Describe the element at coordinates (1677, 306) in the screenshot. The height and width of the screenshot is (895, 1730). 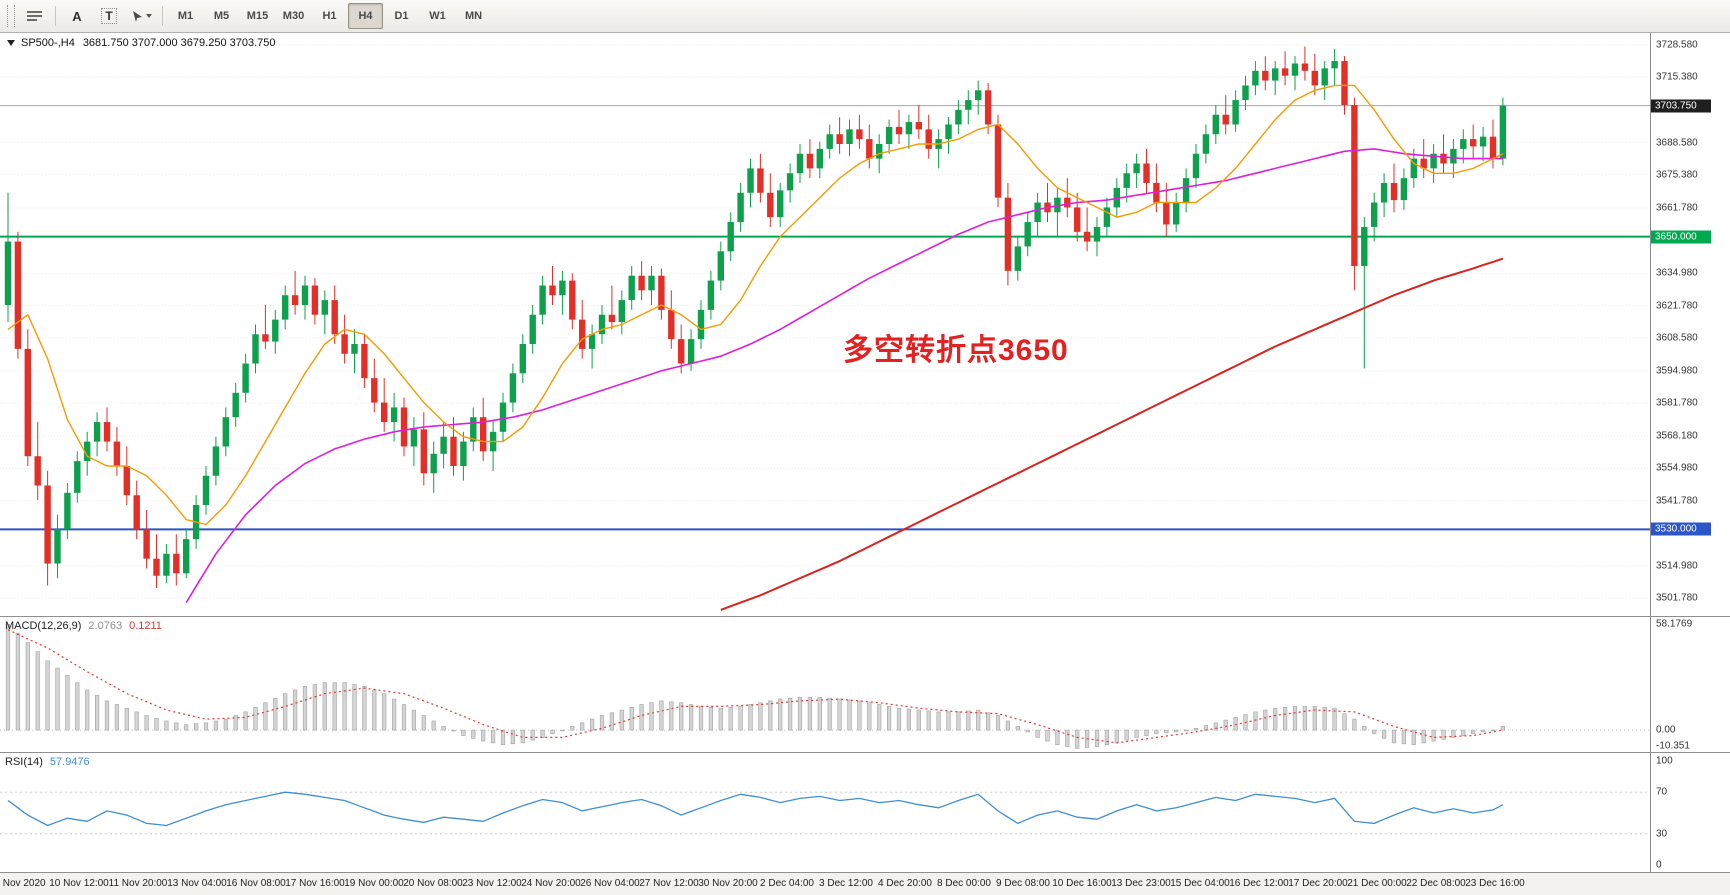
I see `axis-tick-label: 3621.780` at that location.